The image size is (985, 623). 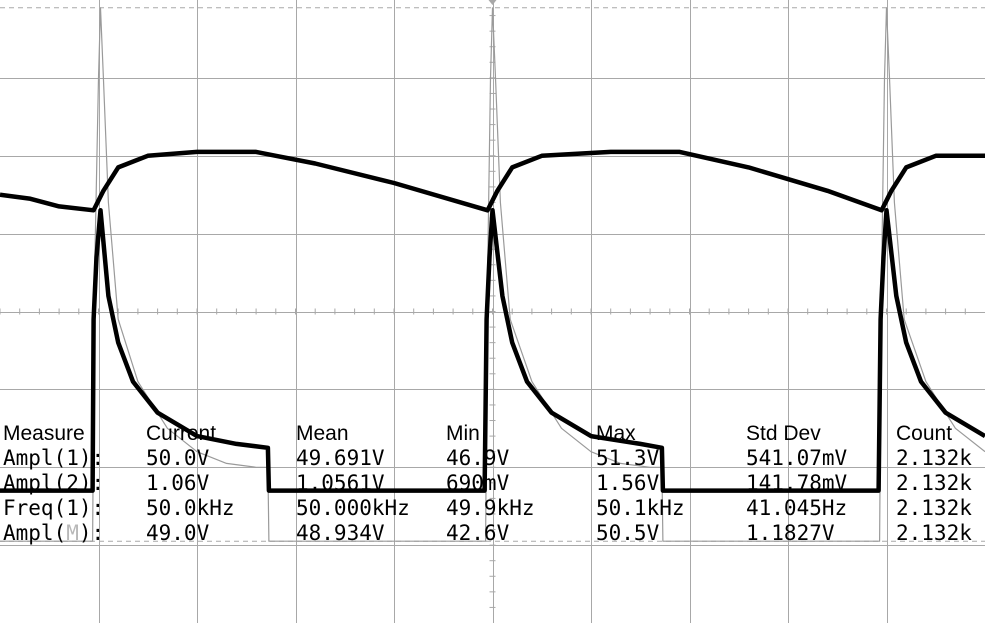 I want to click on header-std-dev: Std Dev, so click(x=783, y=433).